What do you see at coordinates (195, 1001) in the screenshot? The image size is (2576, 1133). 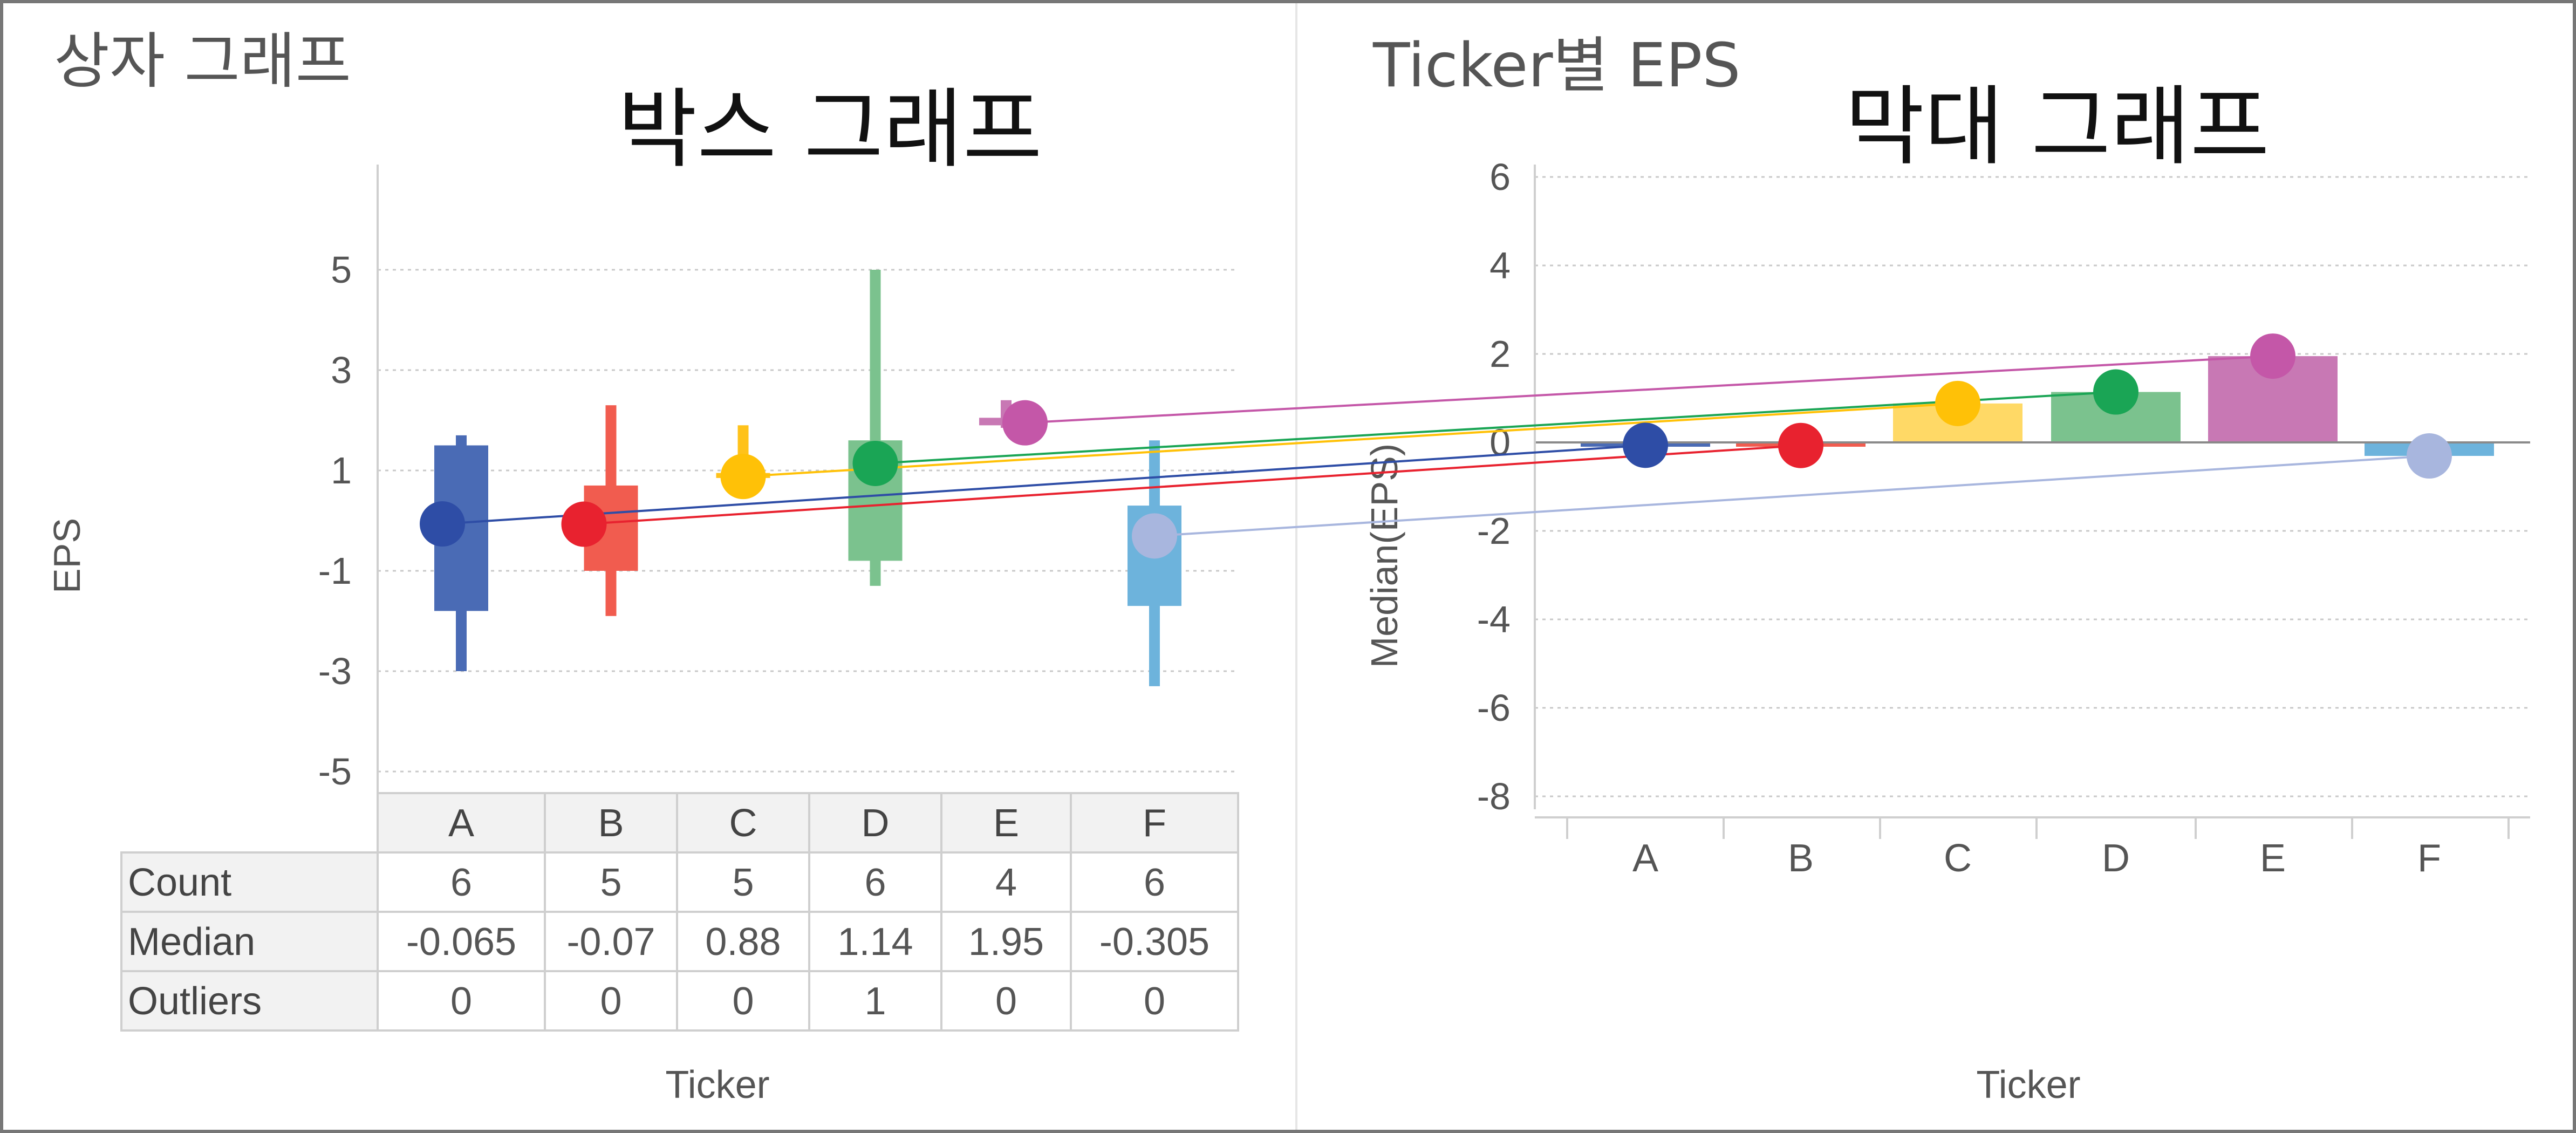 I see `stats-table-row-label: Outliers` at bounding box center [195, 1001].